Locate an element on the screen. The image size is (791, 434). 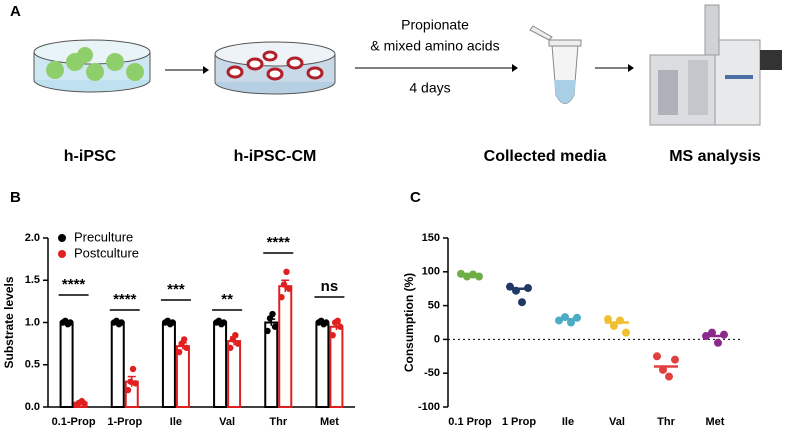
duration: 4 days is located at coordinates (429, 88).